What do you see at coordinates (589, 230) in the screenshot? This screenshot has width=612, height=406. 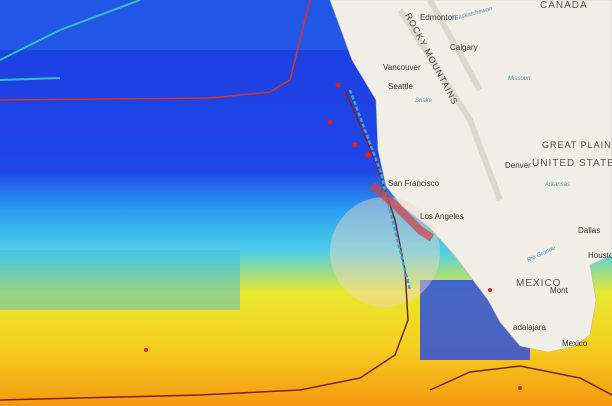 I see `city-label: Dallas` at bounding box center [589, 230].